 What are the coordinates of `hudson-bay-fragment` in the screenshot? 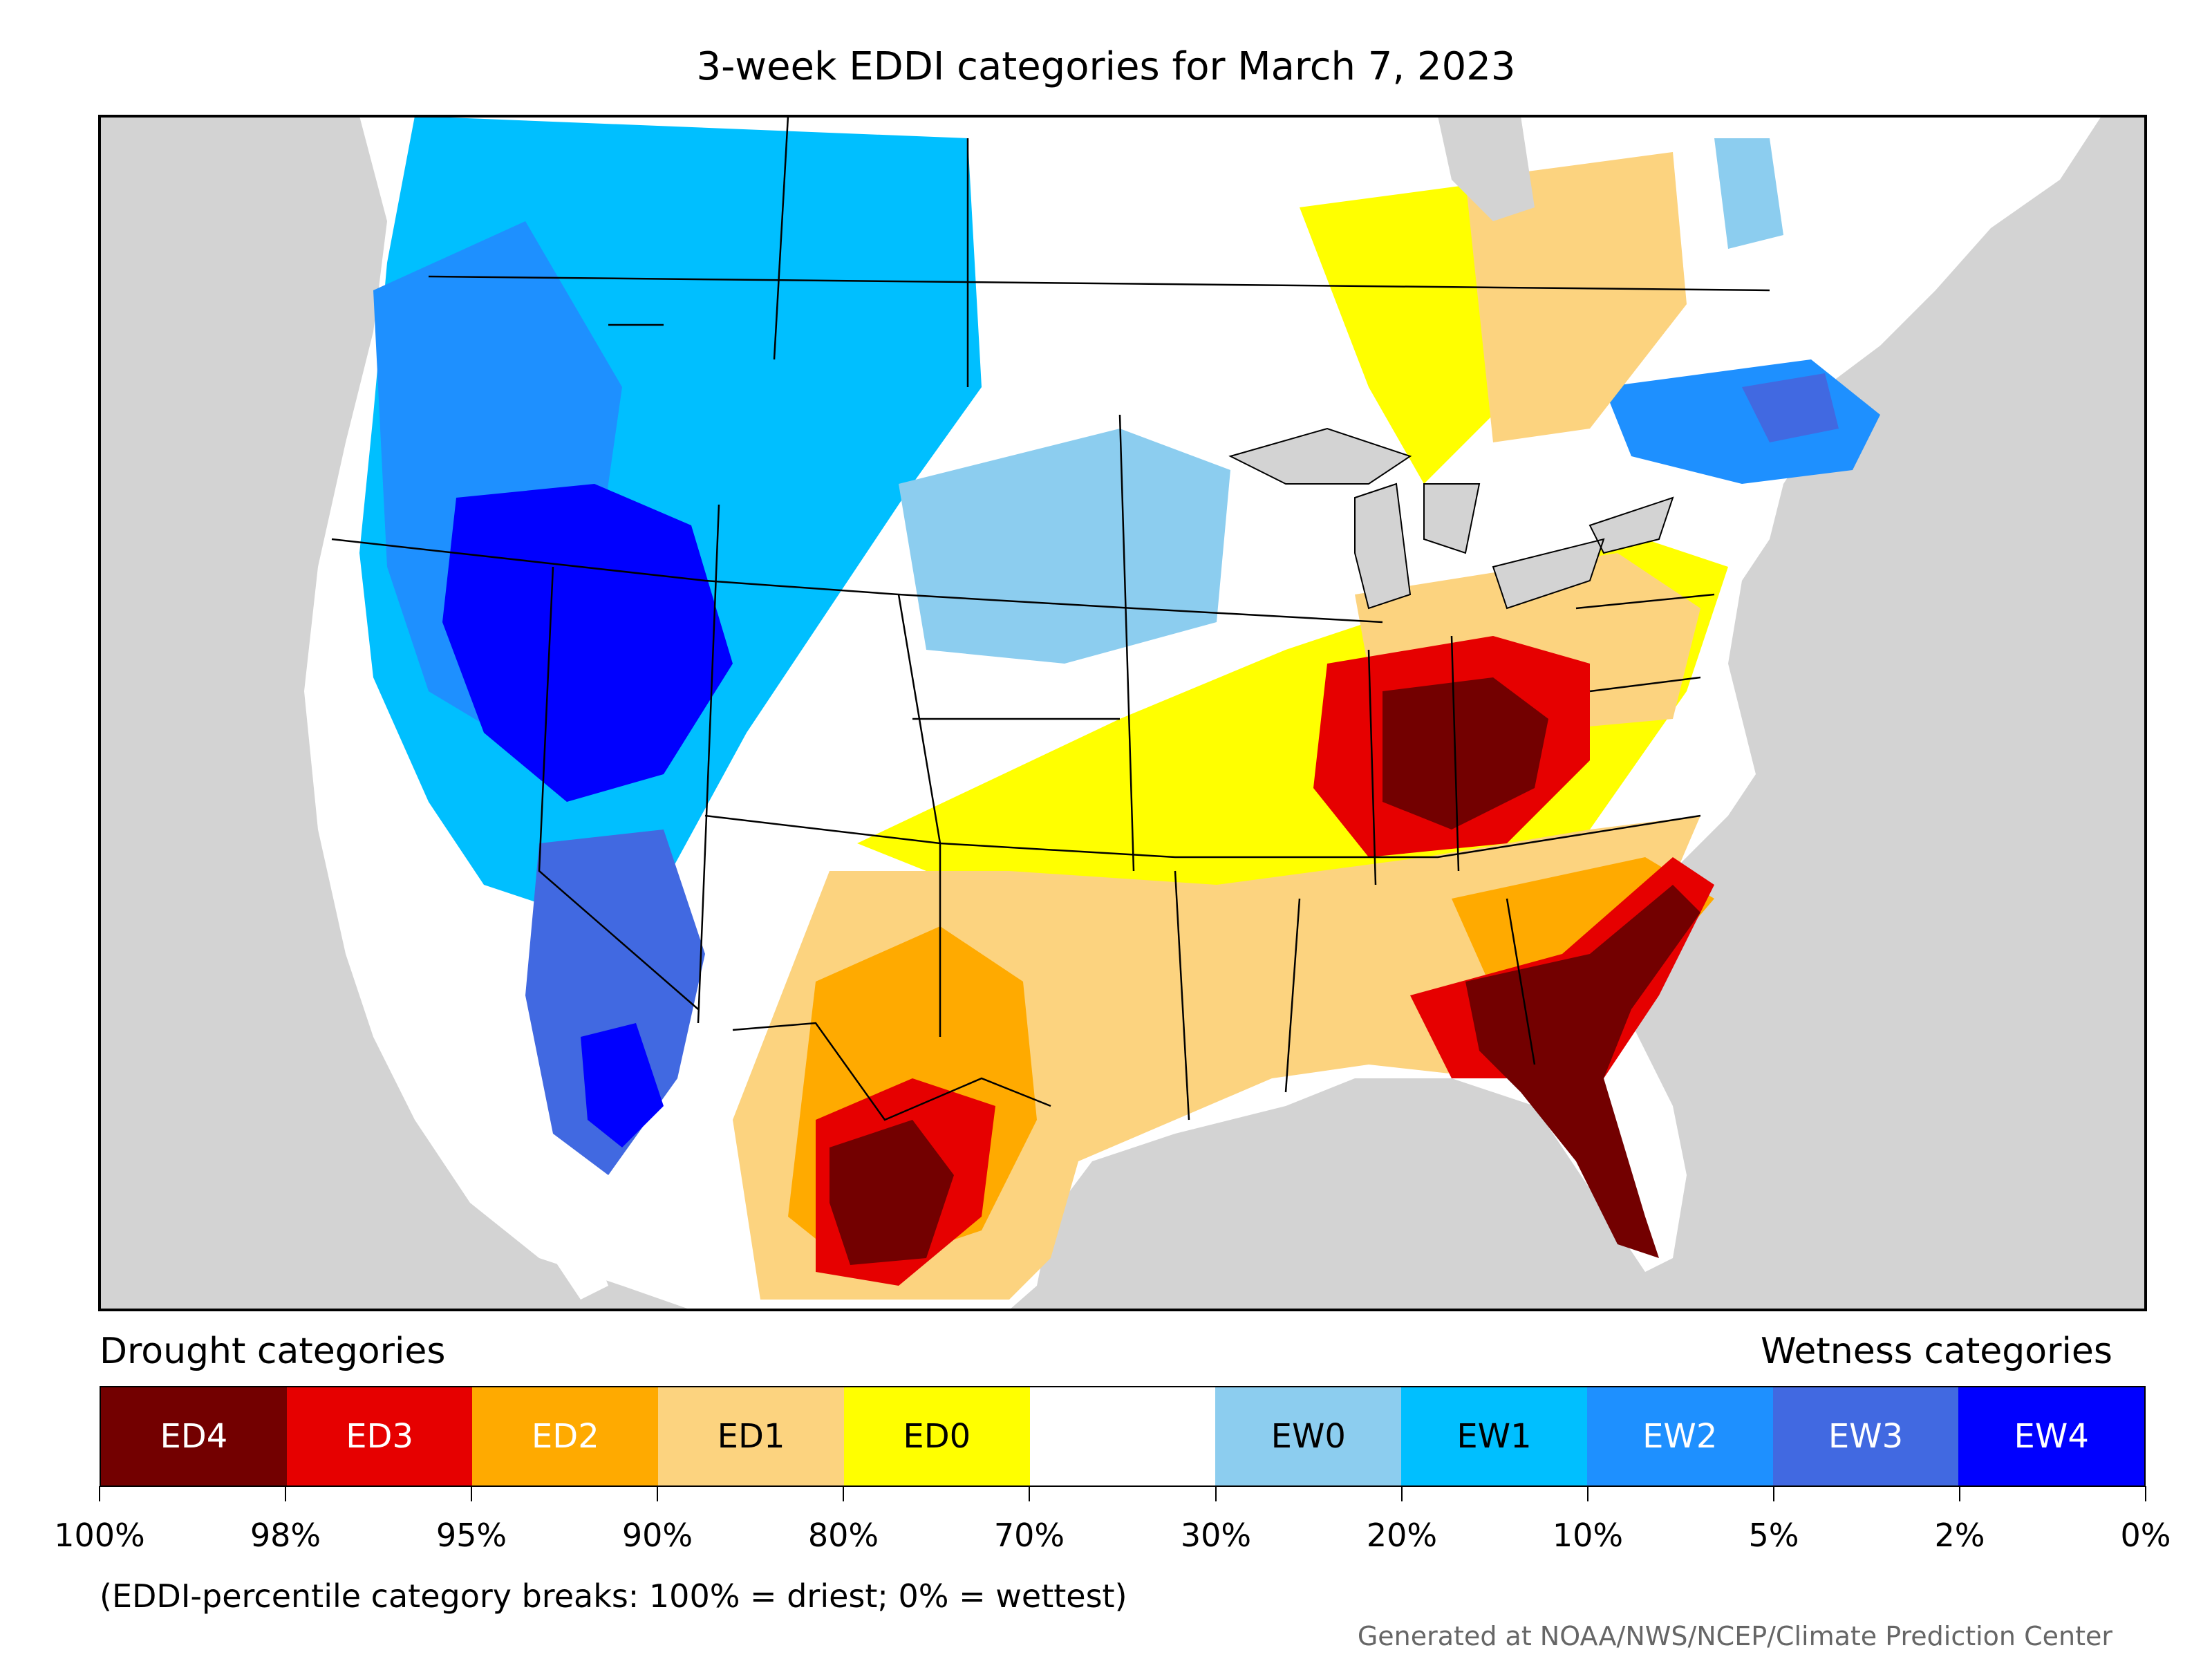 It's located at (1487, 168).